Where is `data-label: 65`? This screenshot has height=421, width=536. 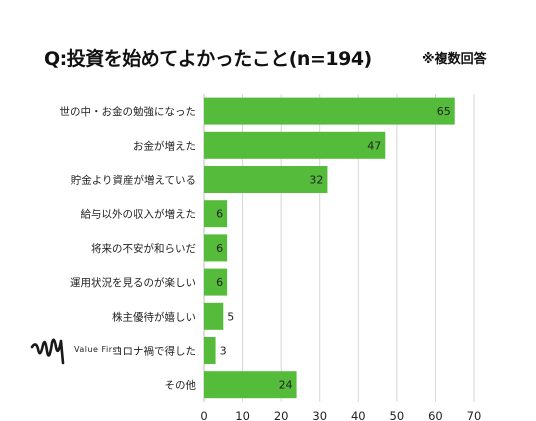
data-label: 65 is located at coordinates (444, 111).